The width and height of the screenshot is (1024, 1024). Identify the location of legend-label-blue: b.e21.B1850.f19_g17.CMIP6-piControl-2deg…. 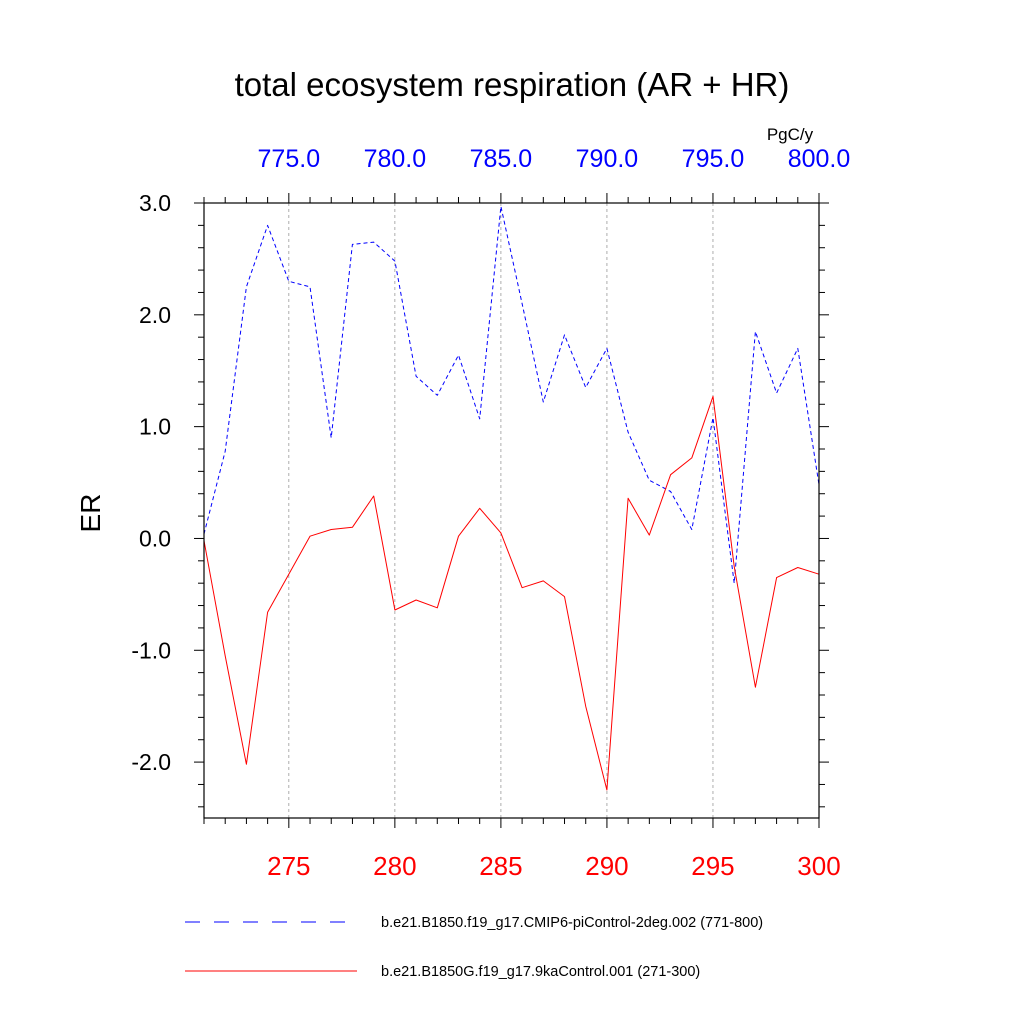
(572, 923).